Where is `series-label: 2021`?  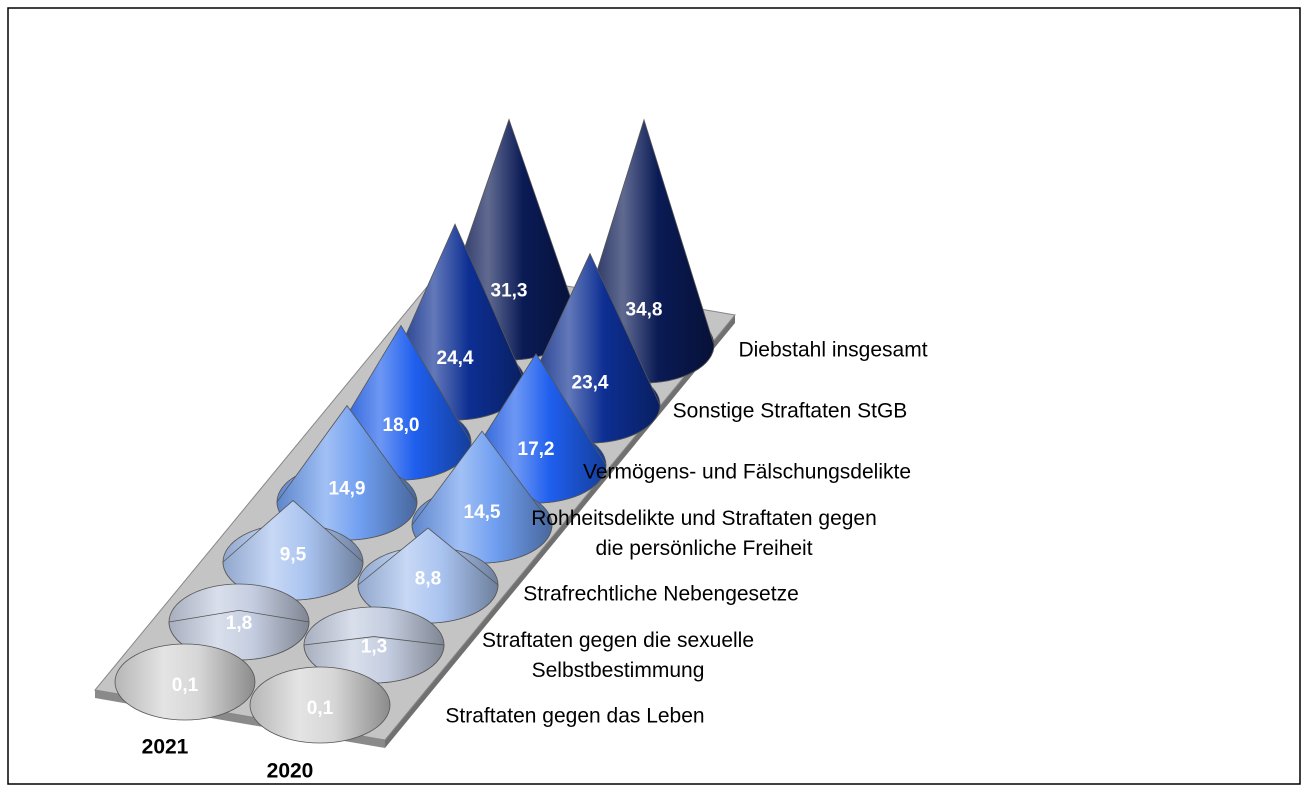 series-label: 2021 is located at coordinates (165, 747).